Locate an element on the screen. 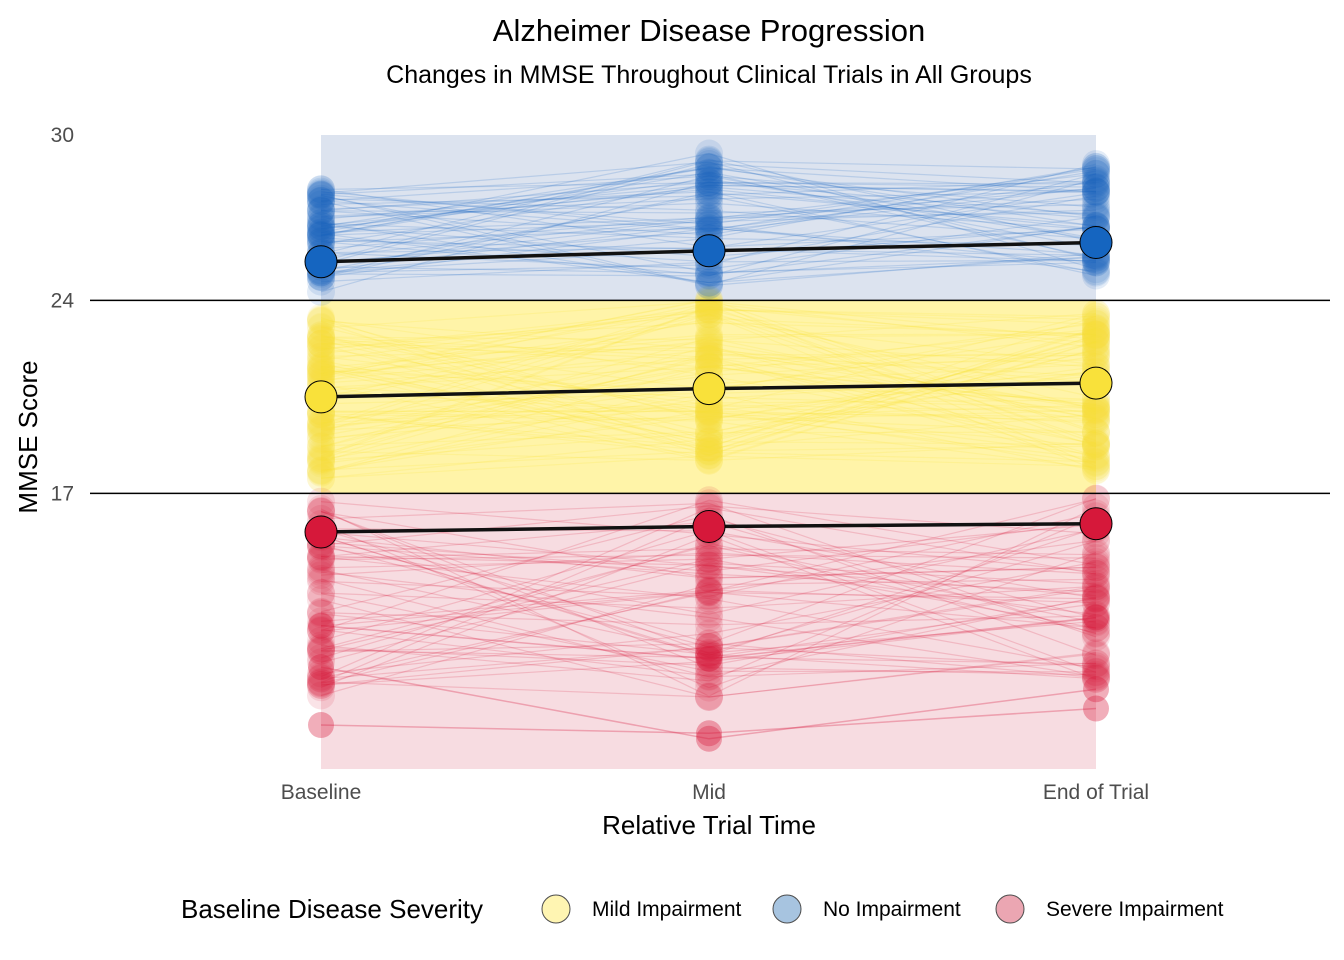  legend-label: Mild Impairment is located at coordinates (667, 909).